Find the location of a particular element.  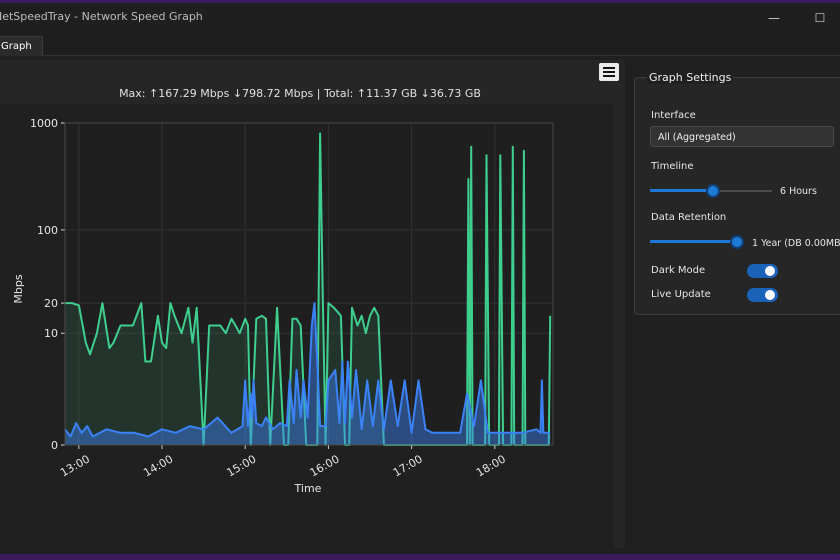

upload-series-line is located at coordinates (307, 370).